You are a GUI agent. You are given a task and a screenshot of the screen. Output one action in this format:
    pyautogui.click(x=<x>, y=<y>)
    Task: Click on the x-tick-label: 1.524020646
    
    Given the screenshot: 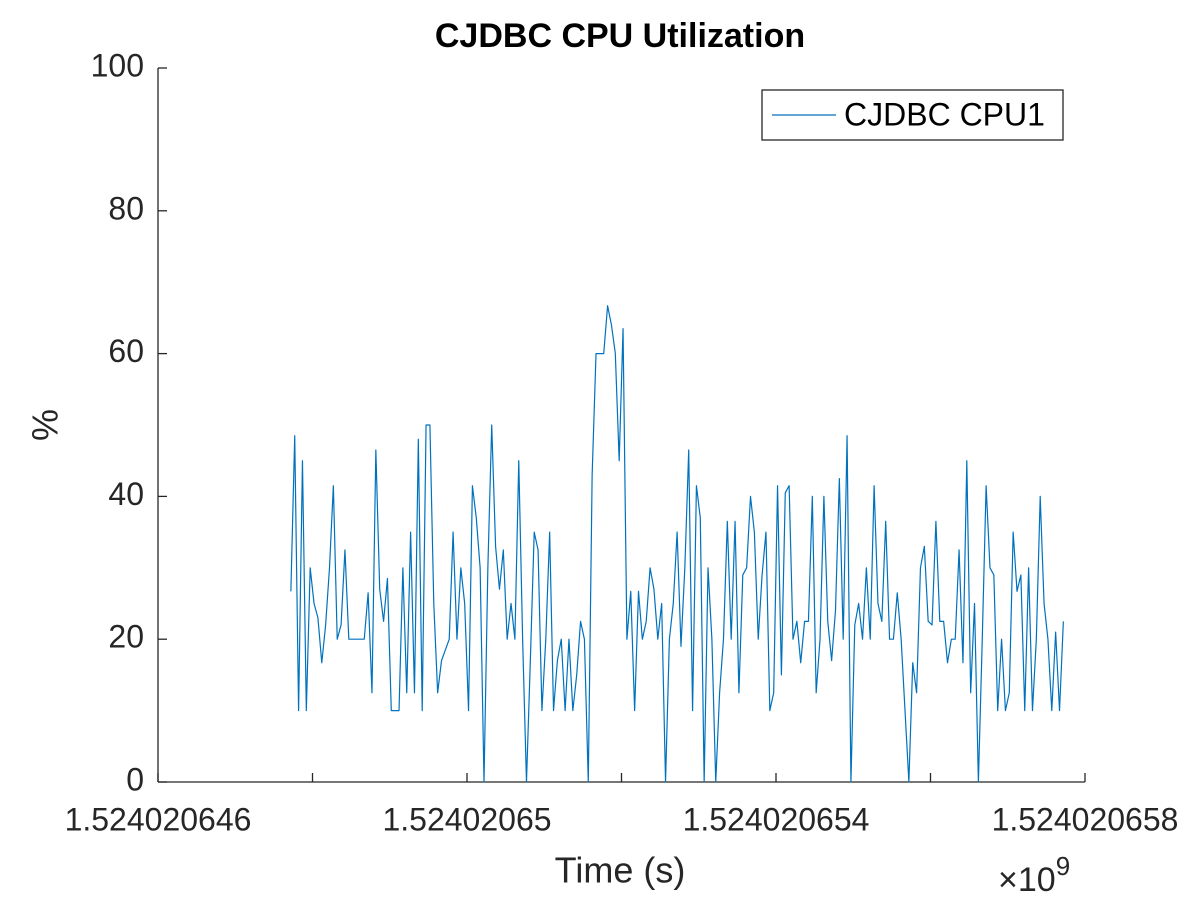 What is the action you would take?
    pyautogui.click(x=158, y=819)
    